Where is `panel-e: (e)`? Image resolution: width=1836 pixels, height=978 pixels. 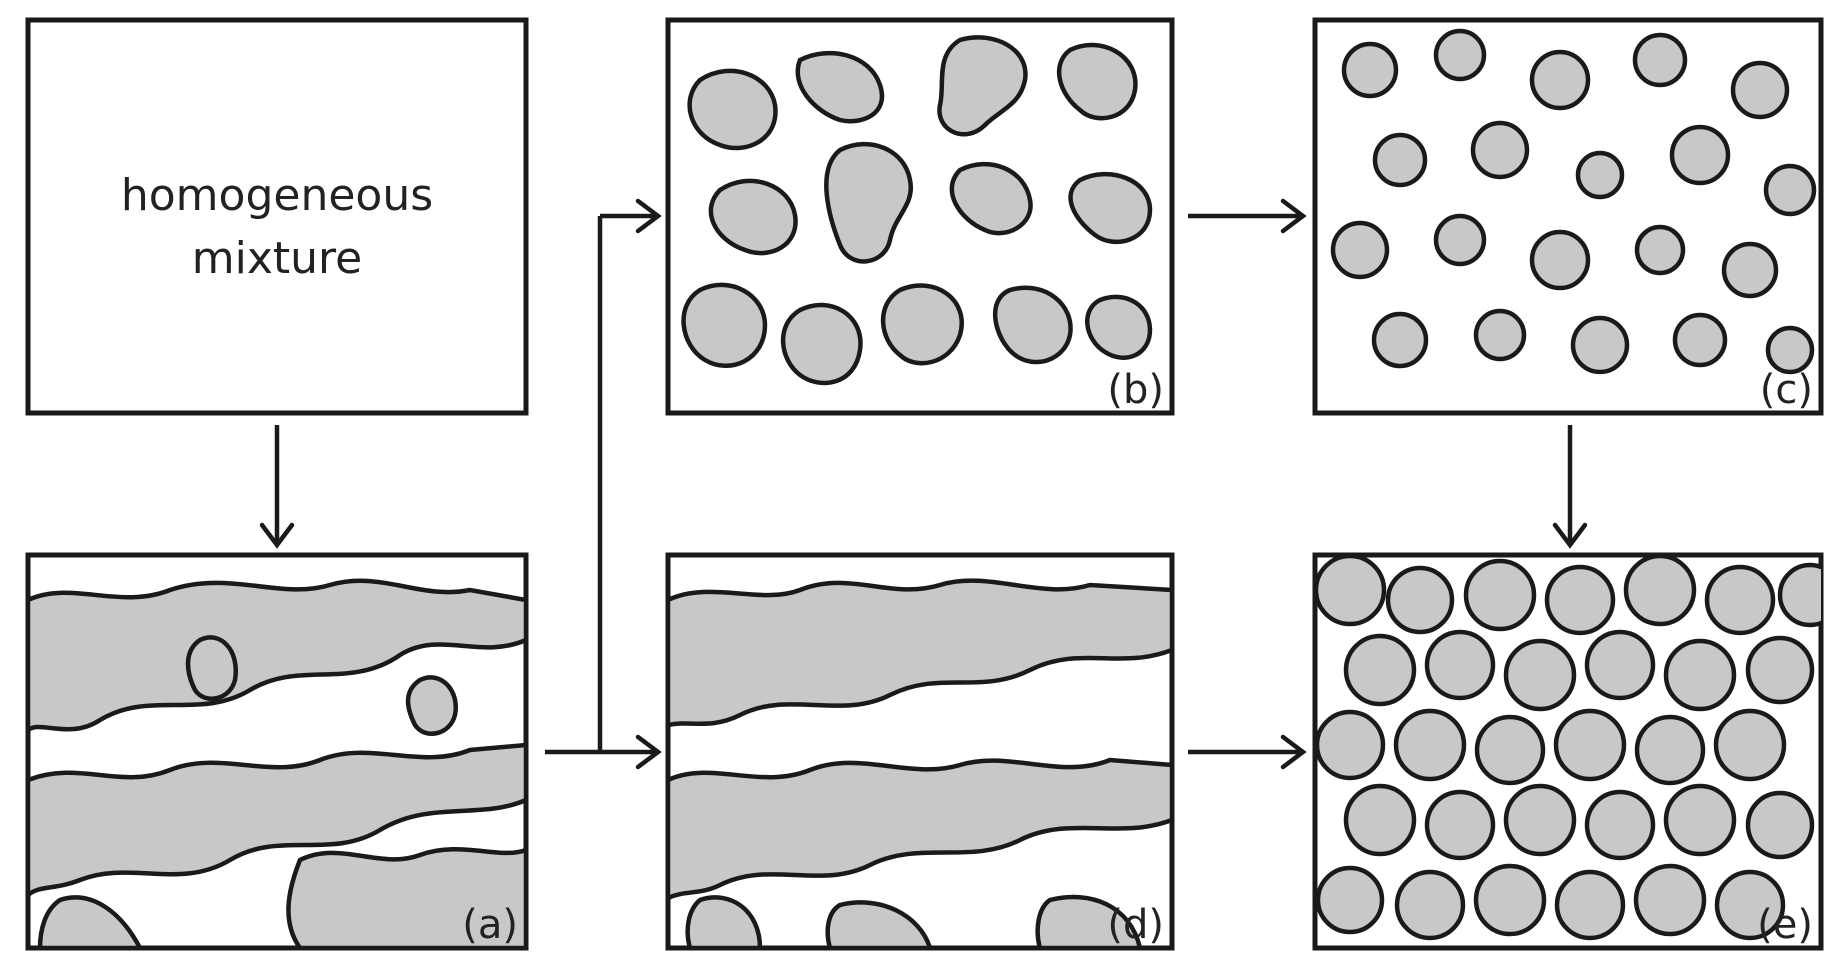
panel-e: (e) is located at coordinates (1568, 751).